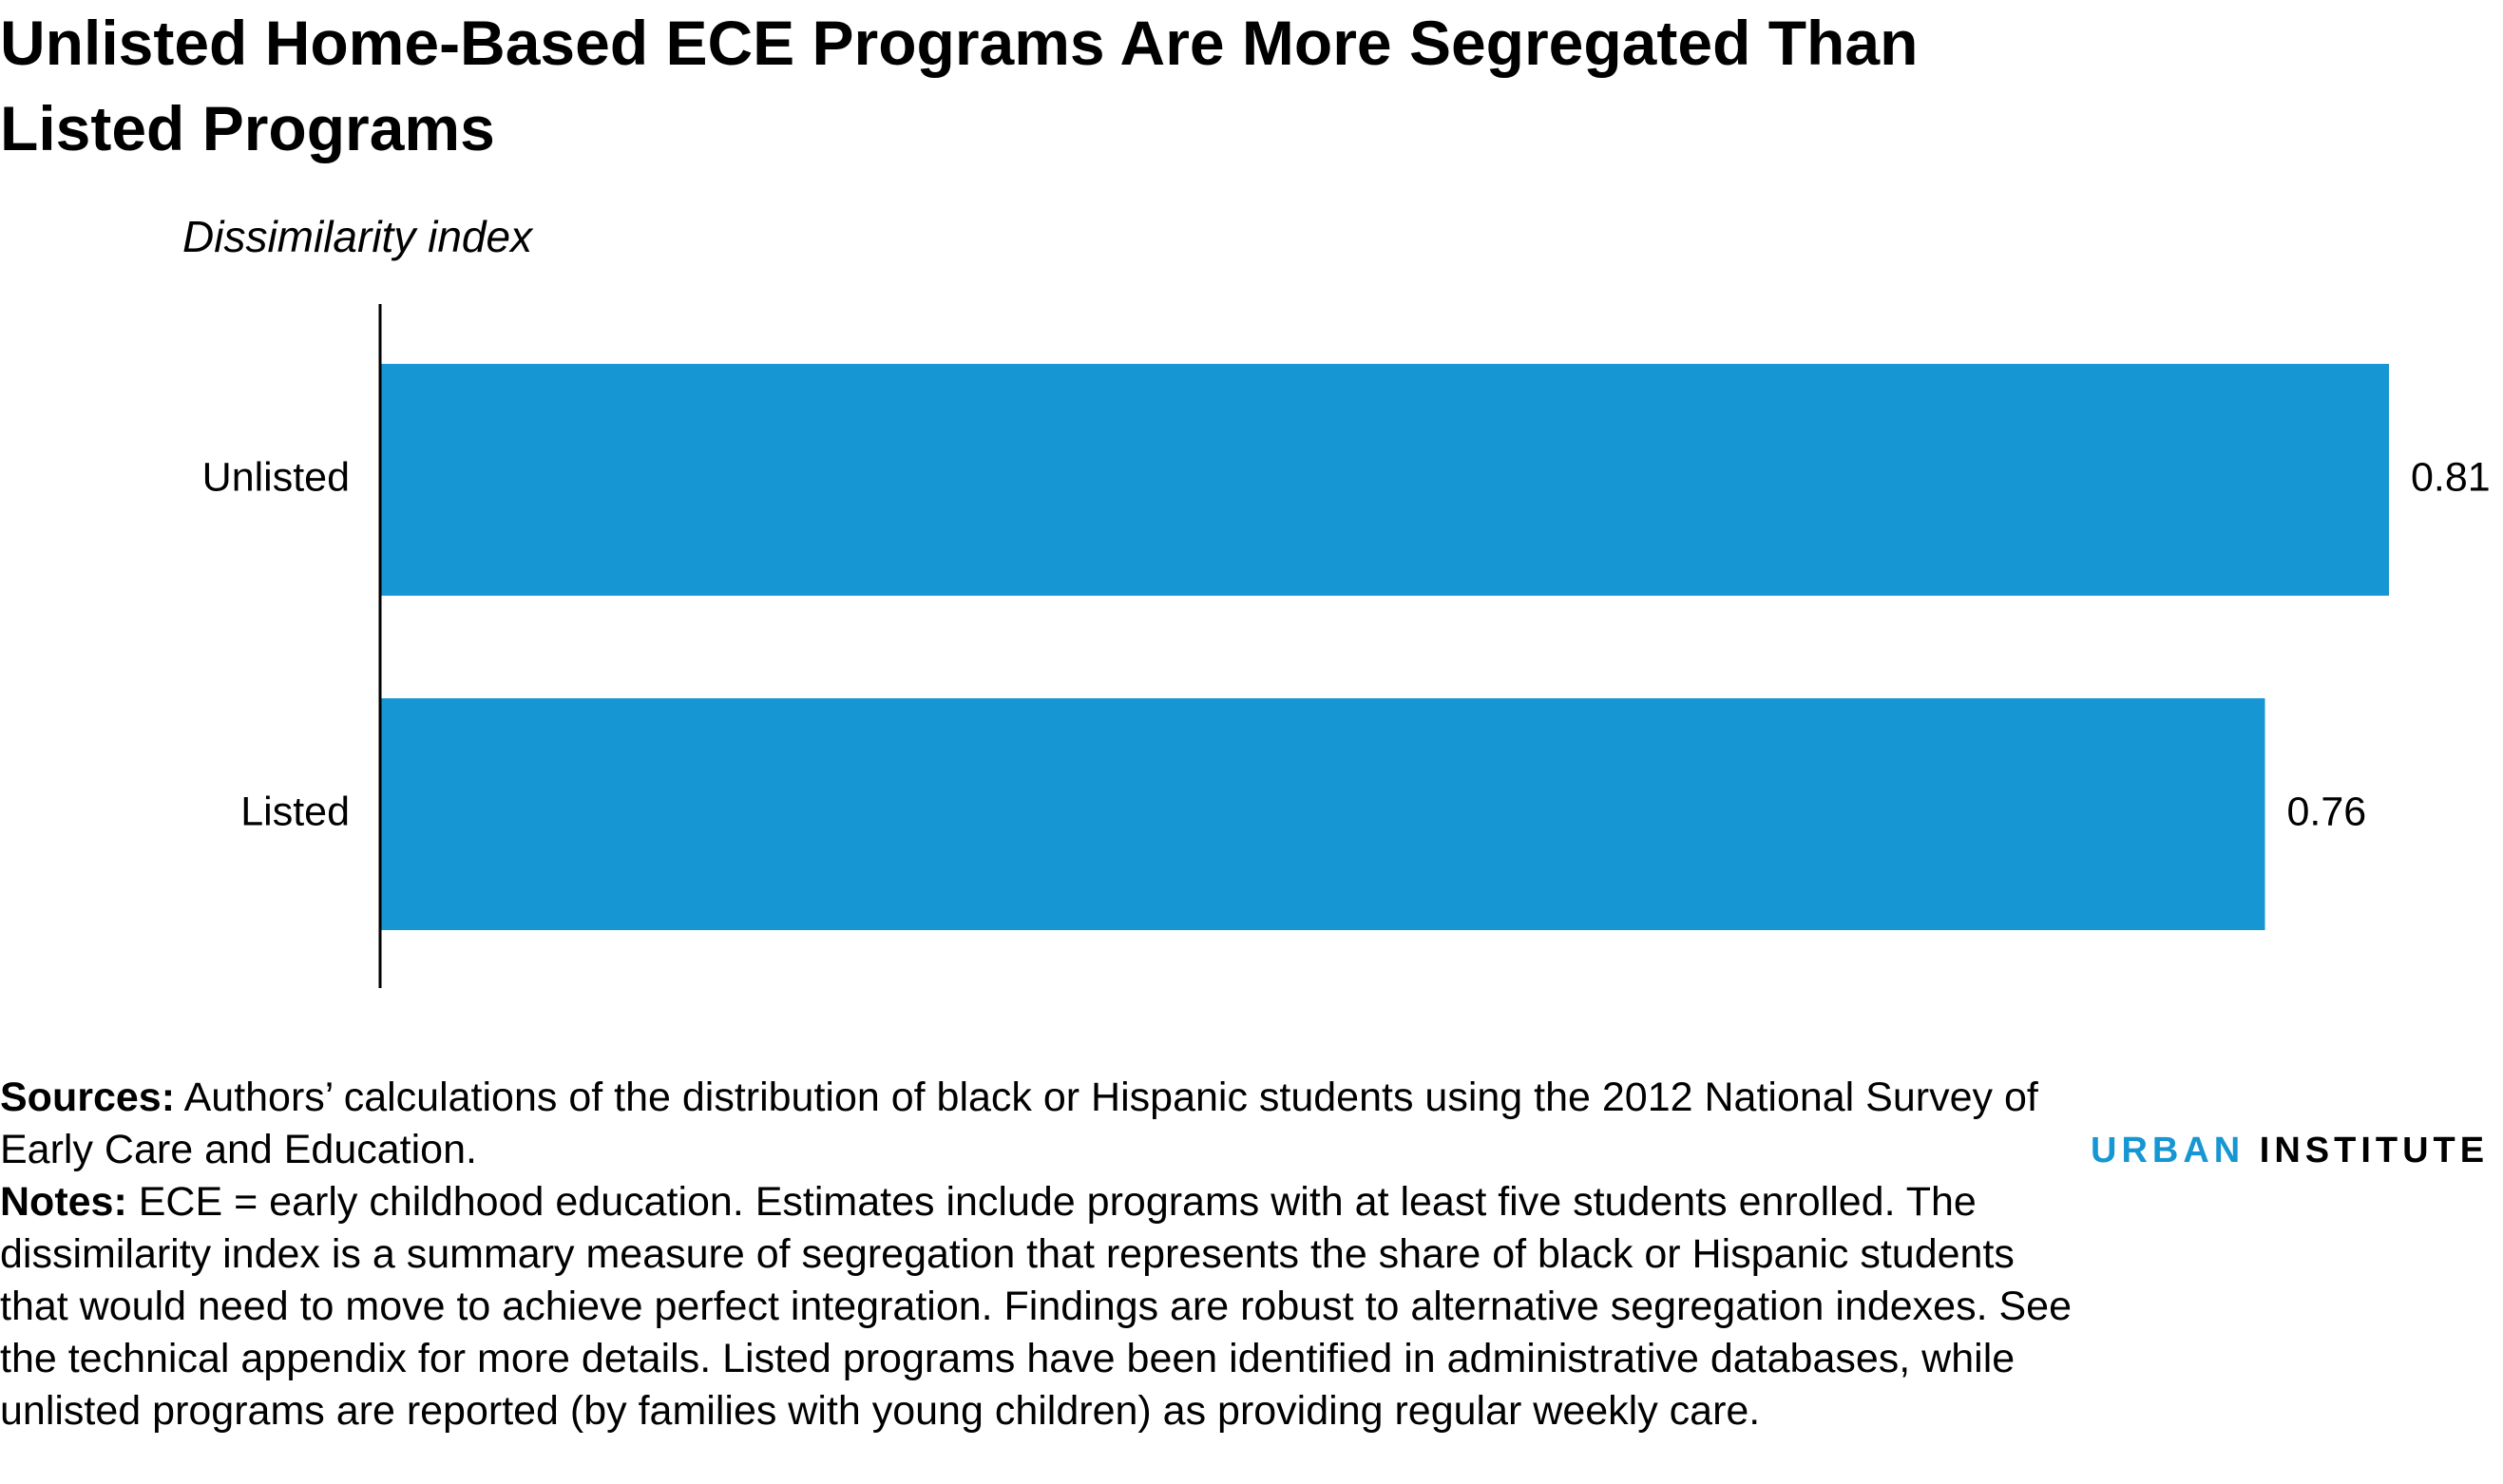 The height and width of the screenshot is (1484, 2503). Describe the element at coordinates (2168, 1150) in the screenshot. I see `logo-urban: URBAN` at that location.